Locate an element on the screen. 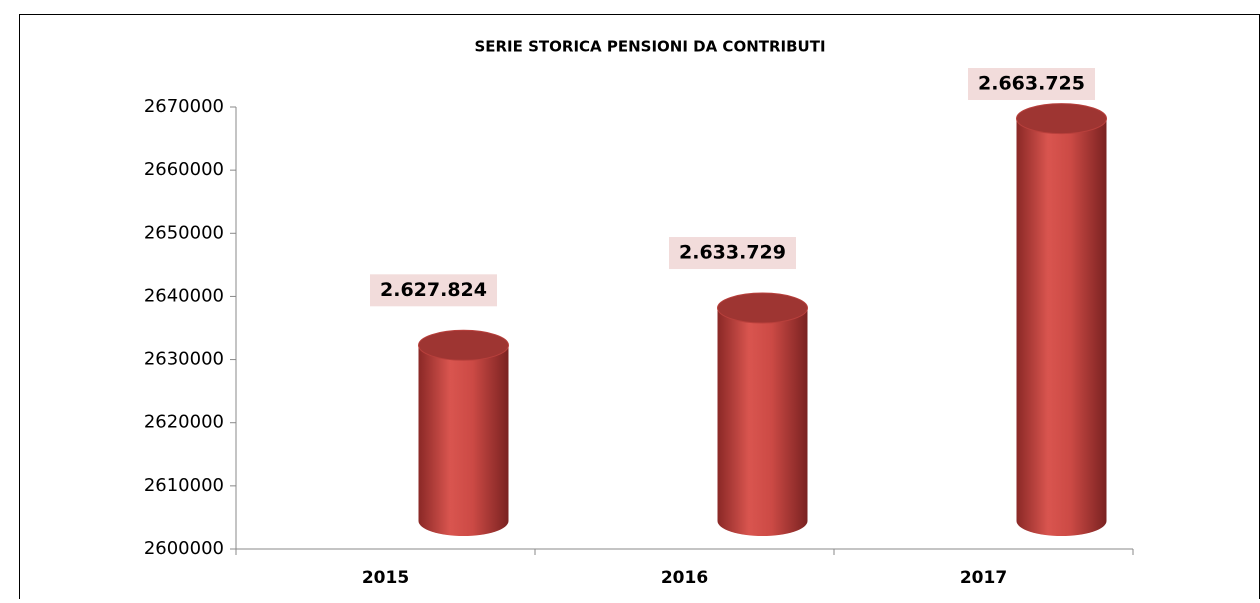  data-label-group: 2.627.824 is located at coordinates (433, 290).